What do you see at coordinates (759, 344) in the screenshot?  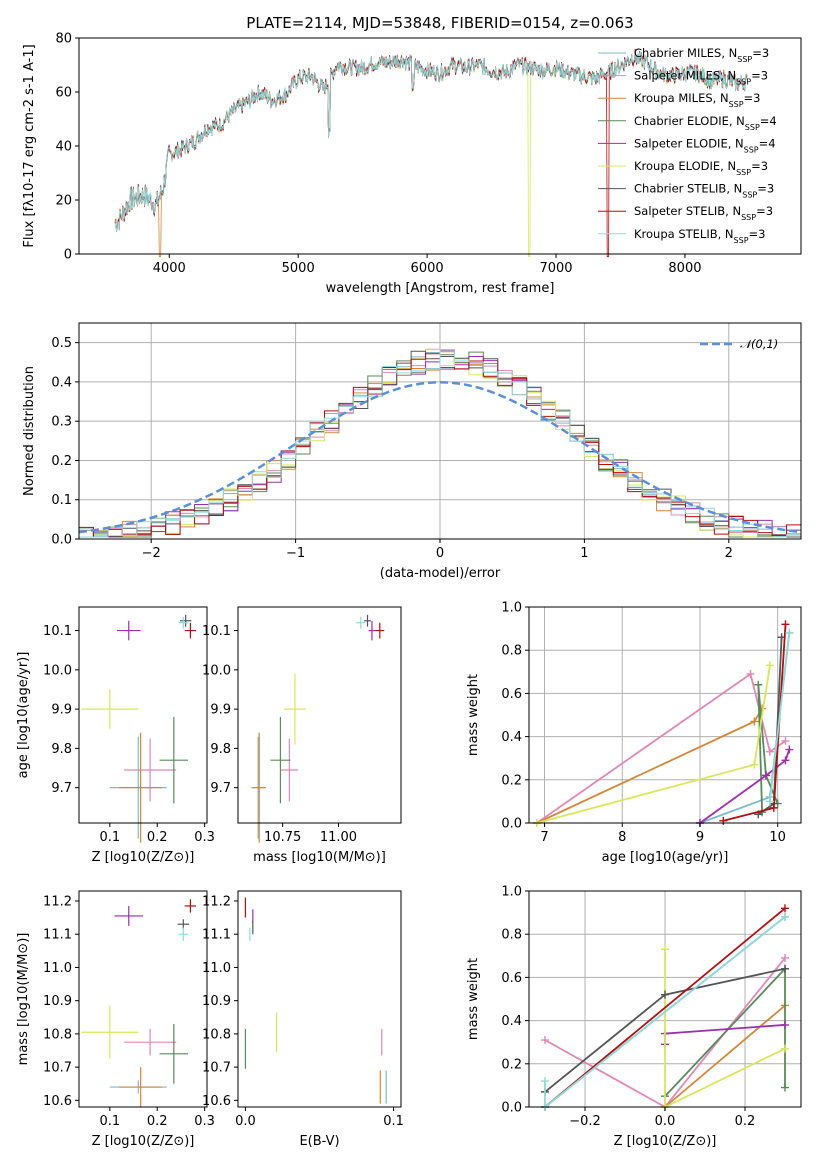 I see `legend-label: 𝒩(0,1)` at bounding box center [759, 344].